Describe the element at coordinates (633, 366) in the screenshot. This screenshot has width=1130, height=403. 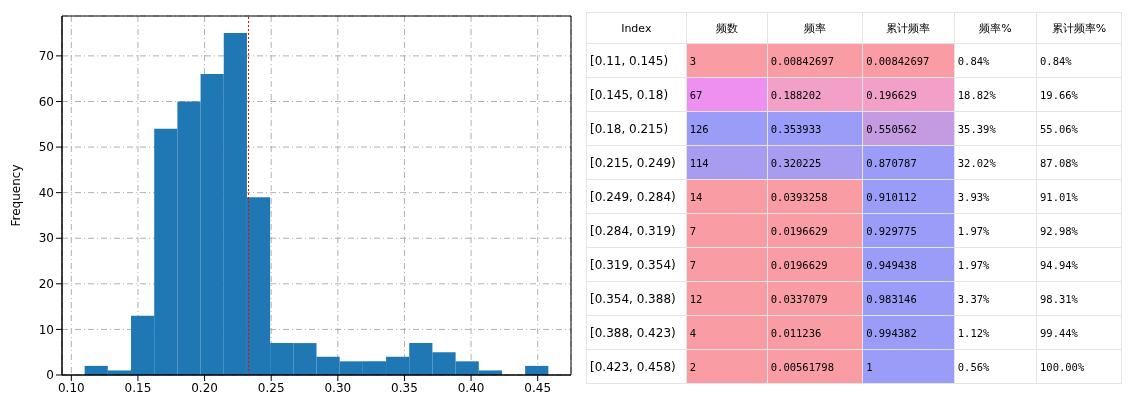
I see `category-label: [0.423, 0.458)` at that location.